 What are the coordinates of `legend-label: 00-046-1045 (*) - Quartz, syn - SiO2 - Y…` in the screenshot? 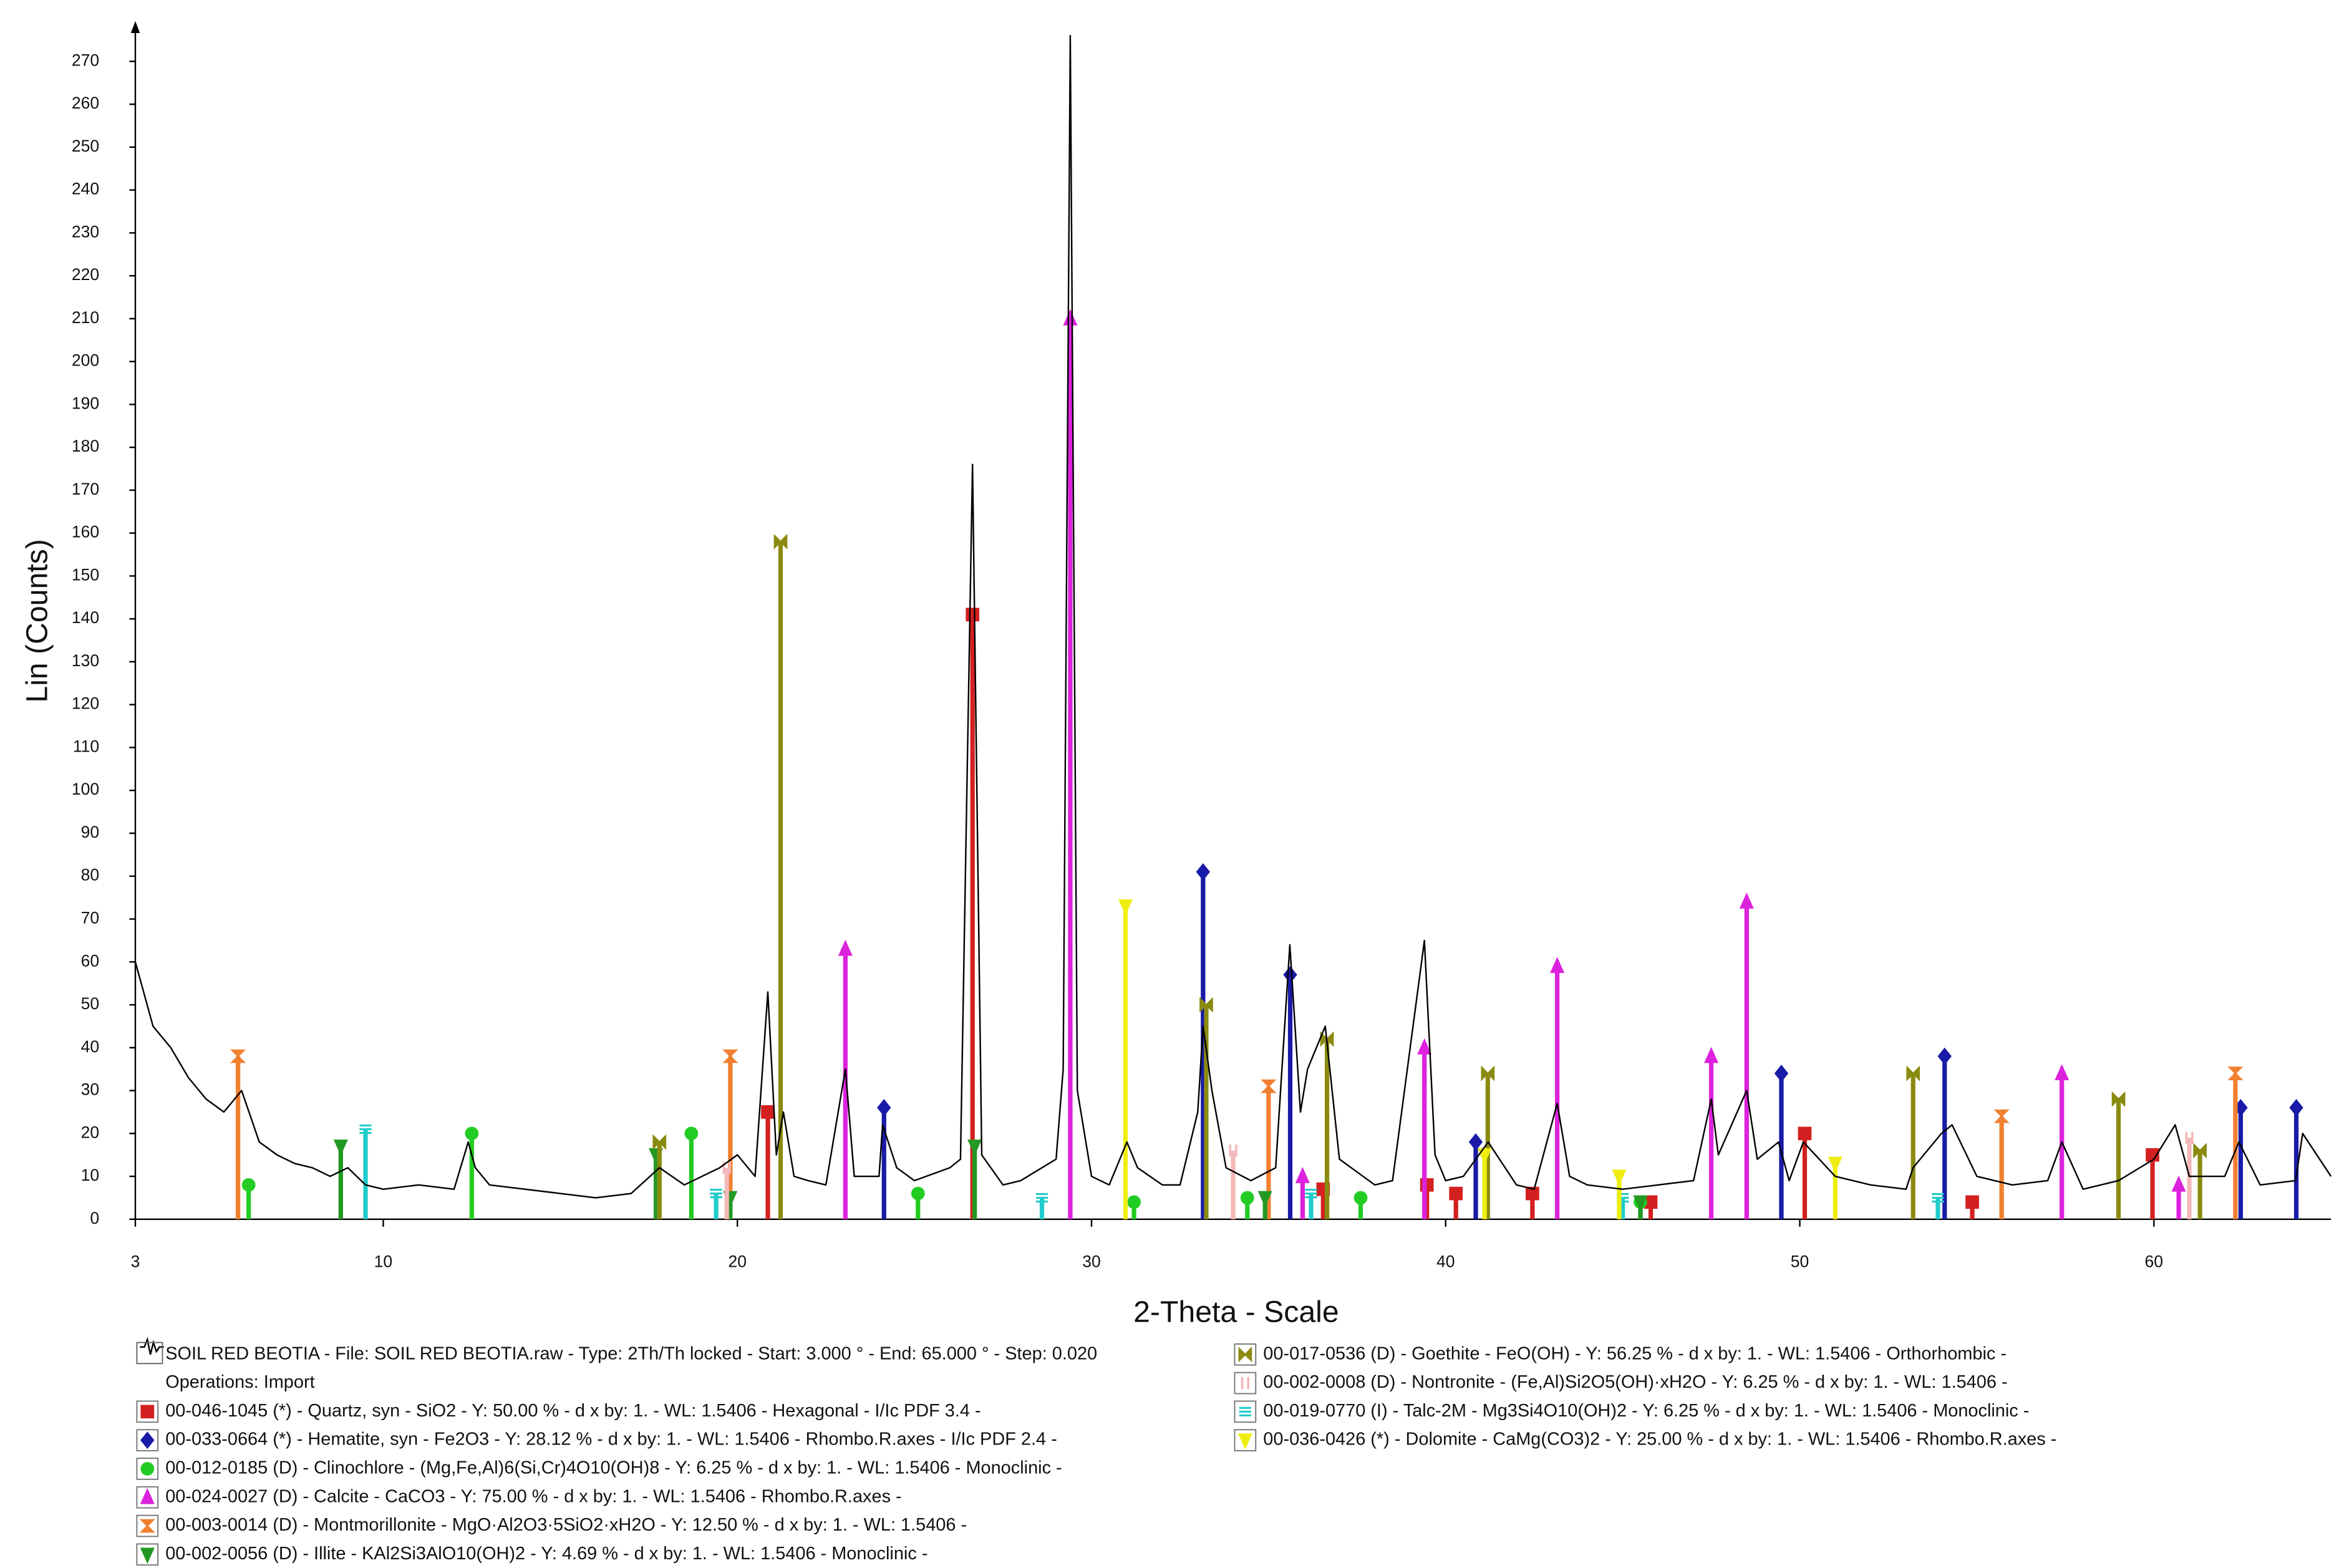 It's located at (573, 1411).